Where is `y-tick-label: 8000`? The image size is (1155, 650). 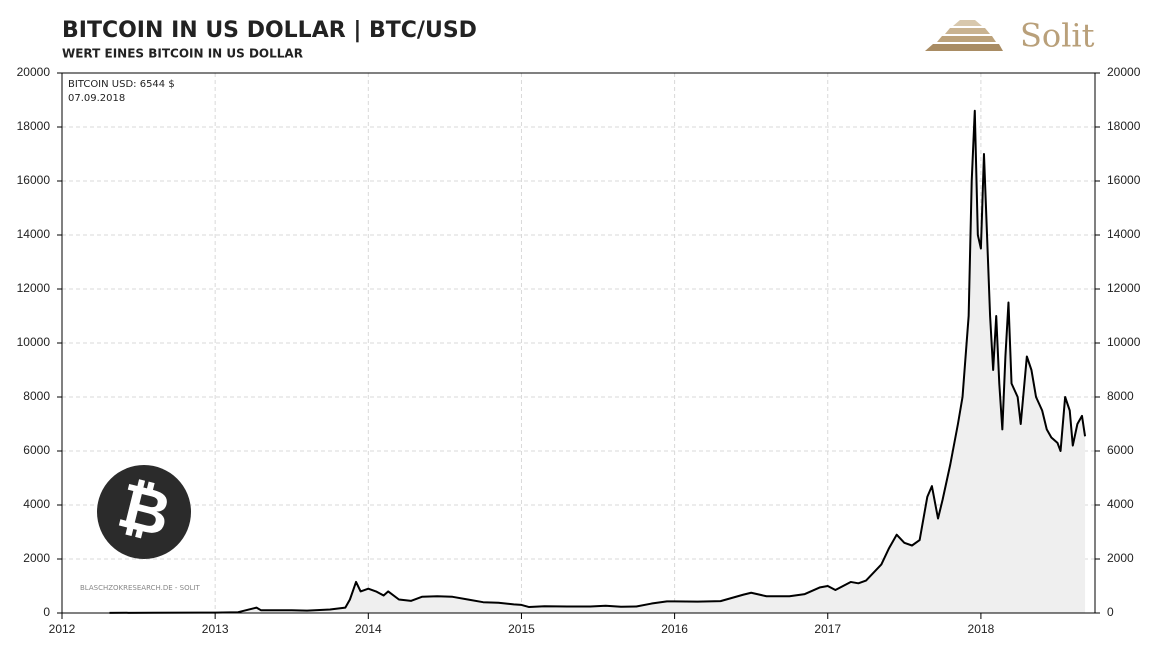
y-tick-label: 8000 is located at coordinates (36, 396).